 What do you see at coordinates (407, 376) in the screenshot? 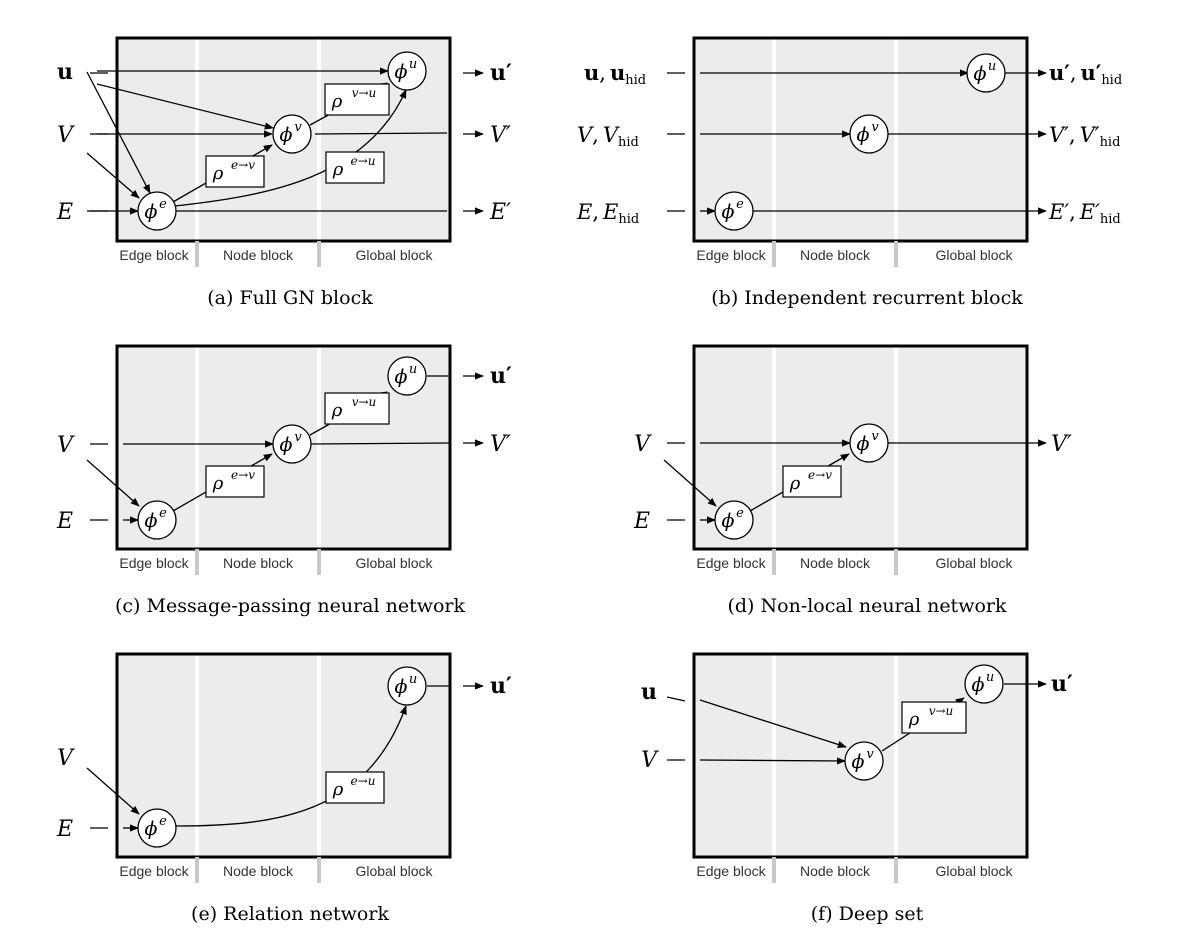
I see `panel-c-phi-u-node: ϕ u` at bounding box center [407, 376].